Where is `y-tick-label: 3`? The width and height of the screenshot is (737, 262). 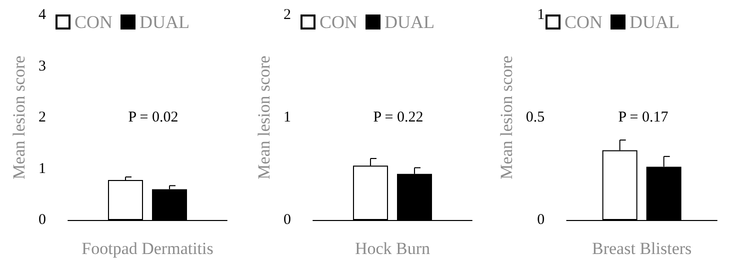 y-tick-label: 3 is located at coordinates (42, 66).